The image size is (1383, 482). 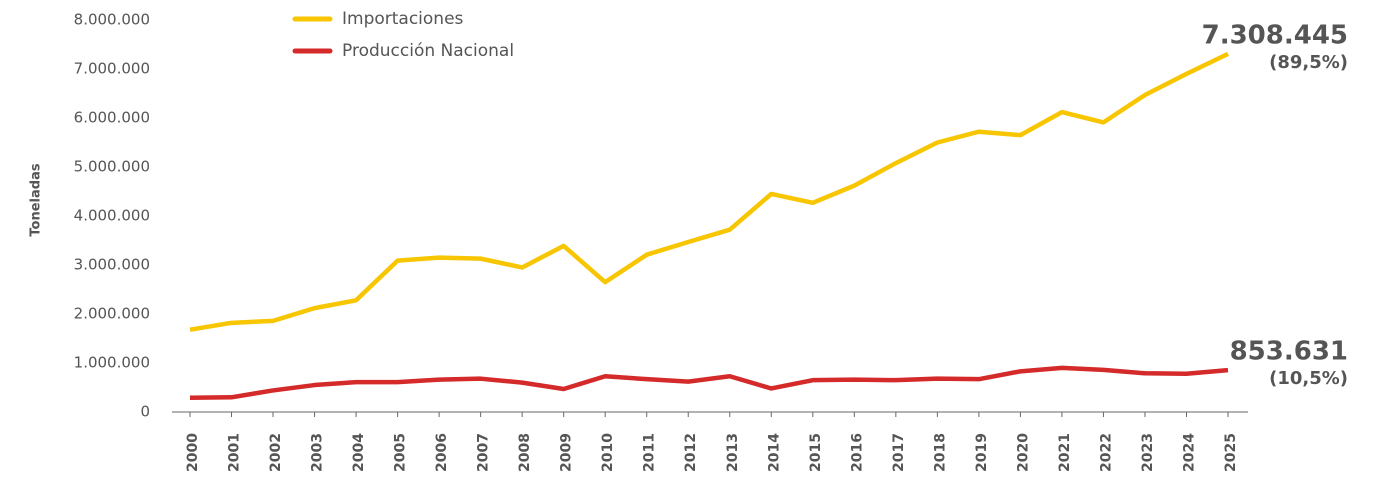 I want to click on end-value-label: 7.308.445, so click(x=1275, y=35).